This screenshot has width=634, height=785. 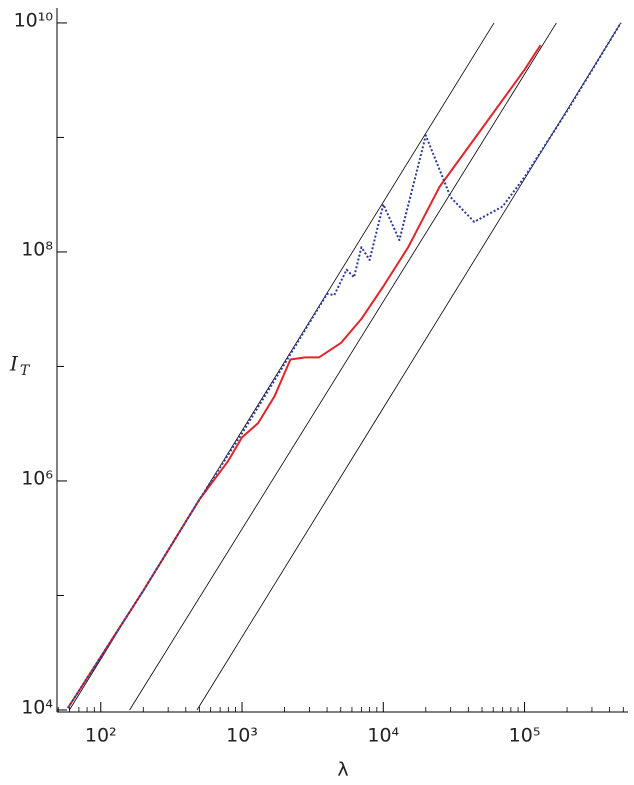 What do you see at coordinates (37, 478) in the screenshot?
I see `y-tick-label: 10⁶` at bounding box center [37, 478].